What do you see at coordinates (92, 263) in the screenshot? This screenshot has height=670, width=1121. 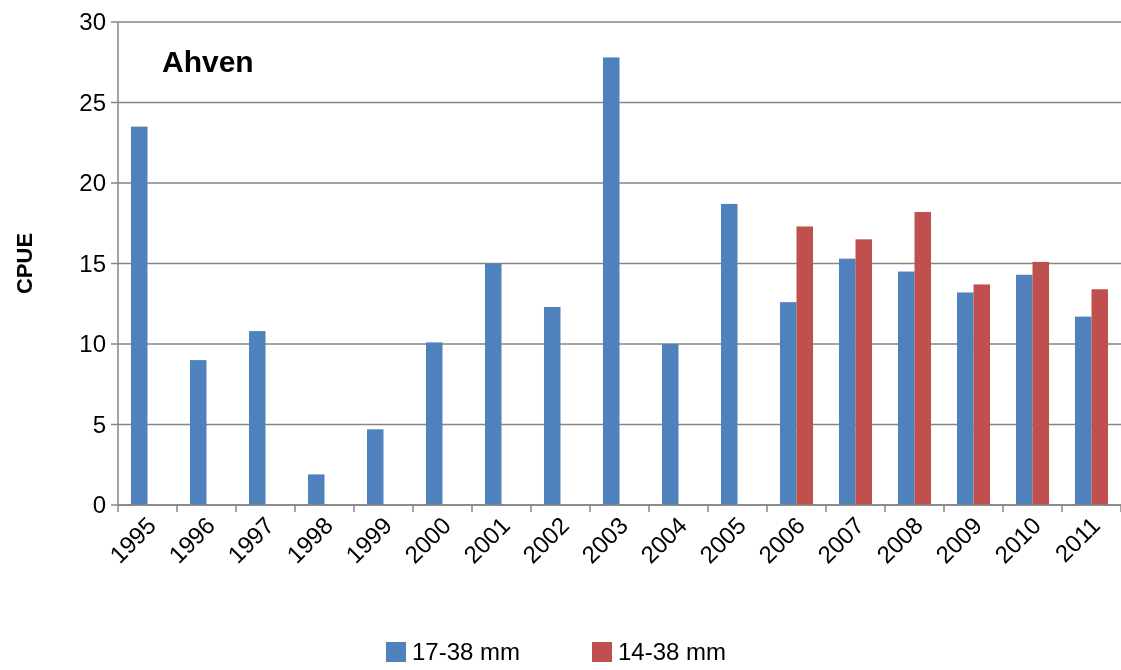 I see `y-tick-label: 15` at bounding box center [92, 263].